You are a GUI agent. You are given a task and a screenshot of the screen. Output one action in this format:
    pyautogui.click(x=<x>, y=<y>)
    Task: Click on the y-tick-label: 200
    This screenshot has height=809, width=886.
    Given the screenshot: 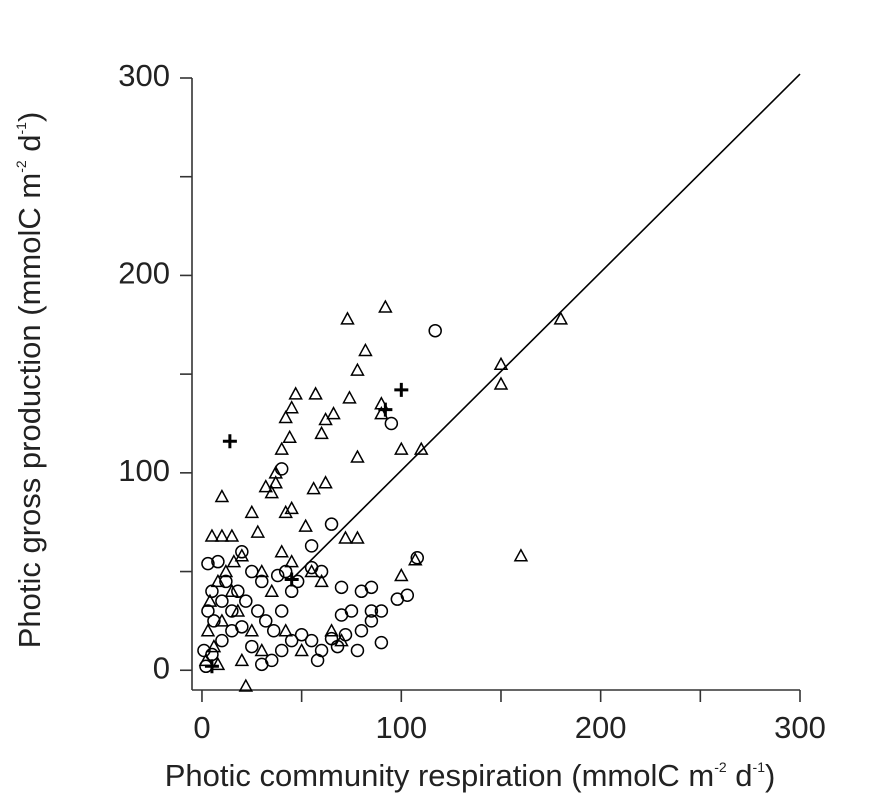 What is the action you would take?
    pyautogui.click(x=144, y=273)
    